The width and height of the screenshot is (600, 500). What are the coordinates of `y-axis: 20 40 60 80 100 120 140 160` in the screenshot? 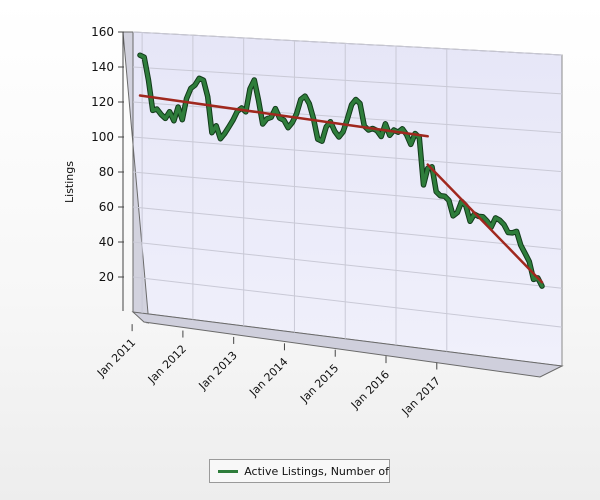 It's located at (107, 154).